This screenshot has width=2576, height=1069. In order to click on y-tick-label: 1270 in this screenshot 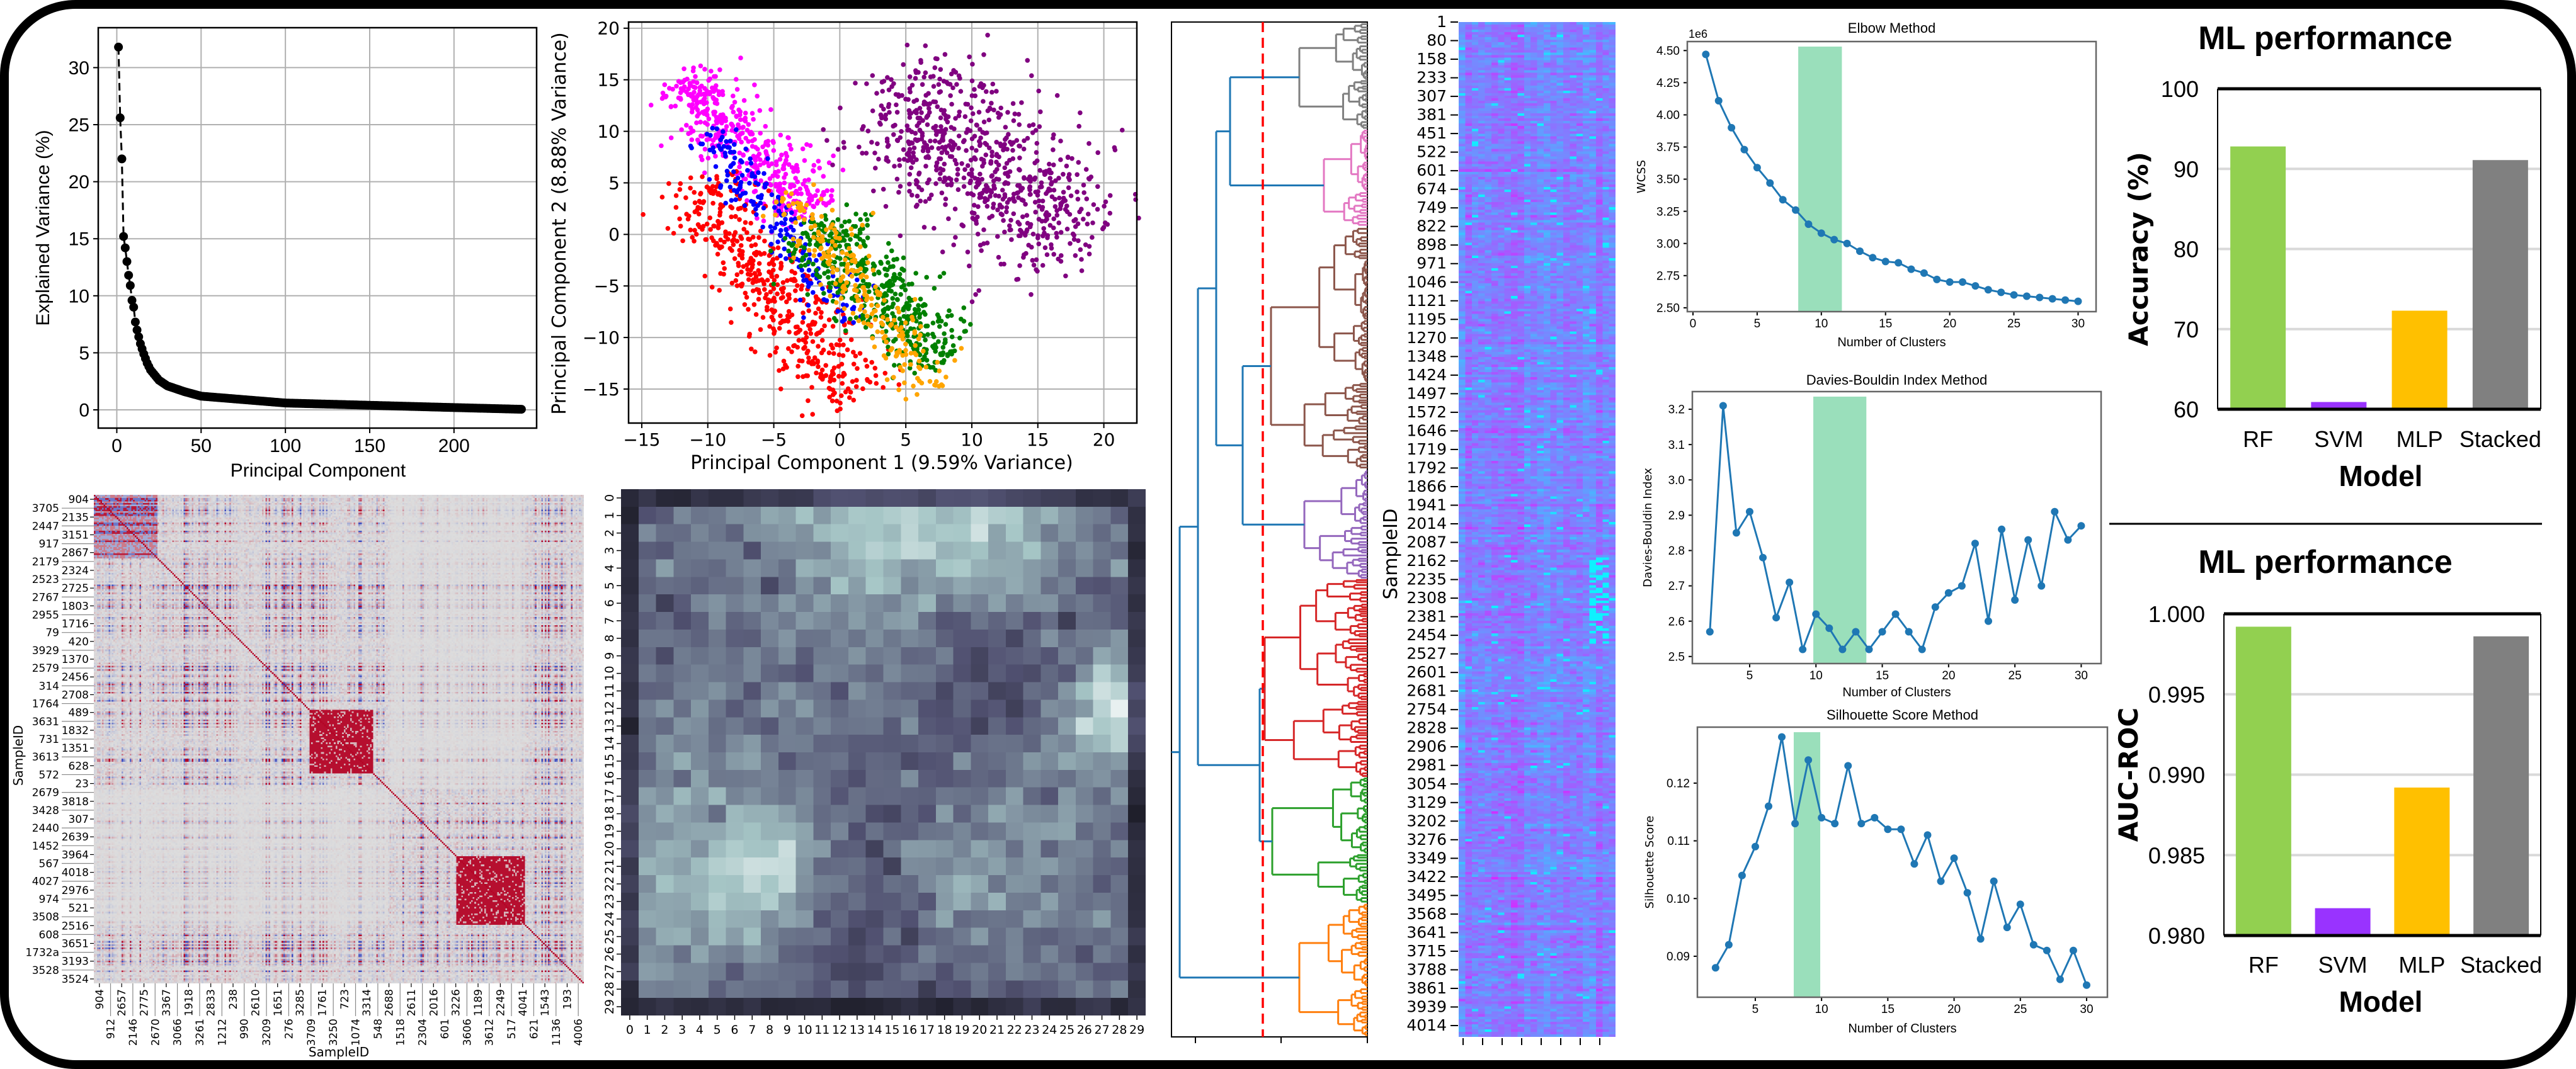, I will do `click(1426, 338)`.